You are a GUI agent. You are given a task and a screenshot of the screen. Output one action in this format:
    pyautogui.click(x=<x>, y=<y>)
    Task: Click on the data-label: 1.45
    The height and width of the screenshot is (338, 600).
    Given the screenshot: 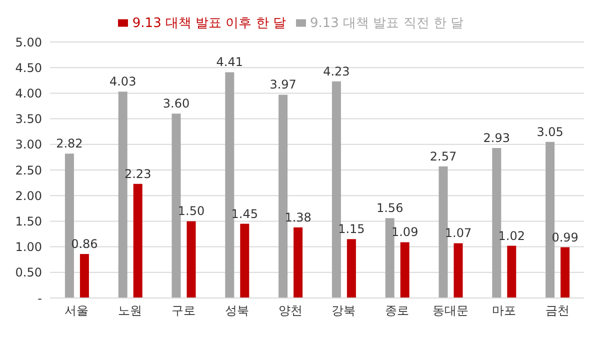 What is the action you would take?
    pyautogui.click(x=244, y=213)
    